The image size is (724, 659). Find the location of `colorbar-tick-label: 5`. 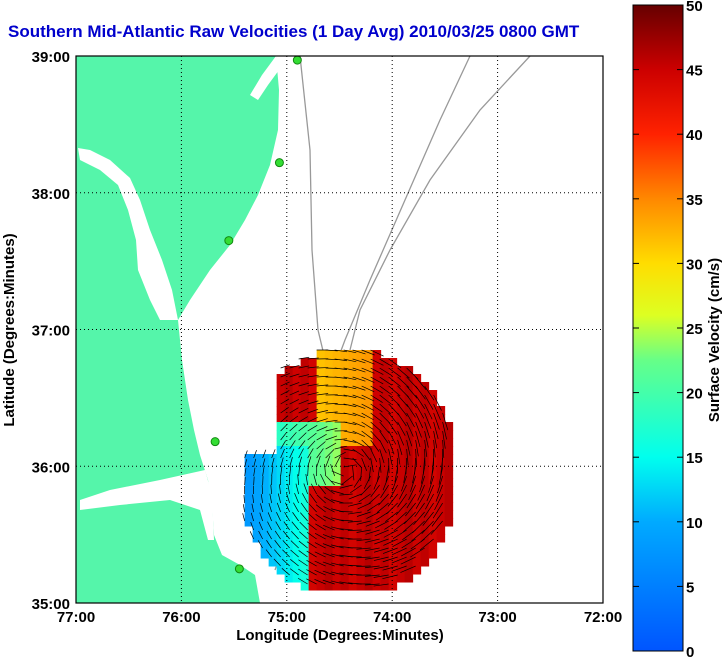

colorbar-tick-label: 5 is located at coordinates (690, 587).